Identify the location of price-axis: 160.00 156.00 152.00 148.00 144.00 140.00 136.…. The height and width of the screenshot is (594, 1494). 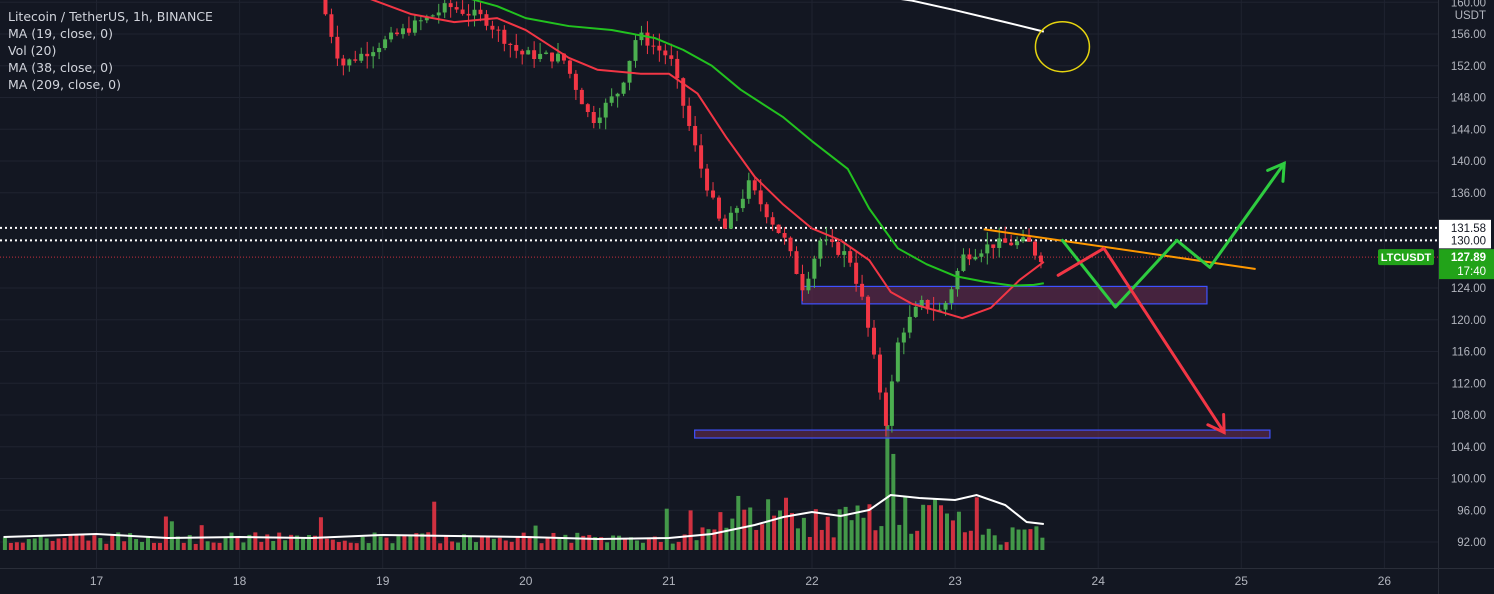
(1436, 284).